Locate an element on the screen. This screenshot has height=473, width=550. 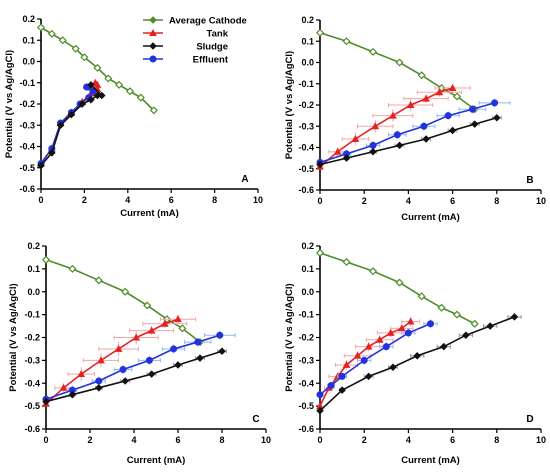
legend-marker-tank is located at coordinates (153, 32).